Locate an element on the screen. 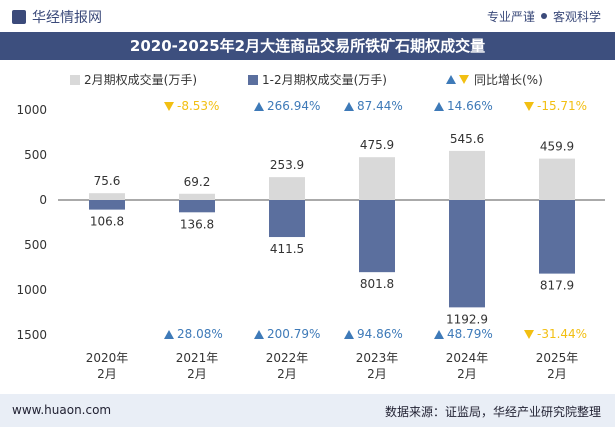 This screenshot has height=427, width=615. x-tick-label-year: 2020年 is located at coordinates (107, 358).